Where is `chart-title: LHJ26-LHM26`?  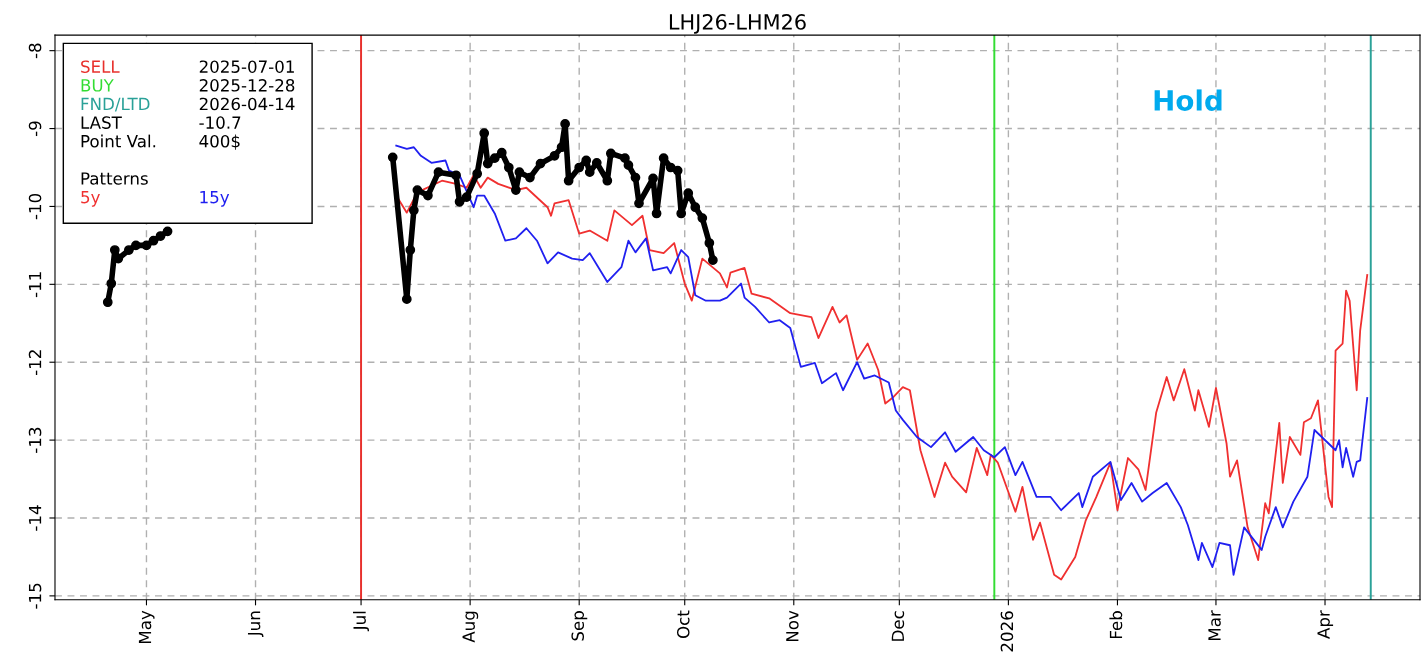
chart-title: LHJ26-LHM26 is located at coordinates (737, 24).